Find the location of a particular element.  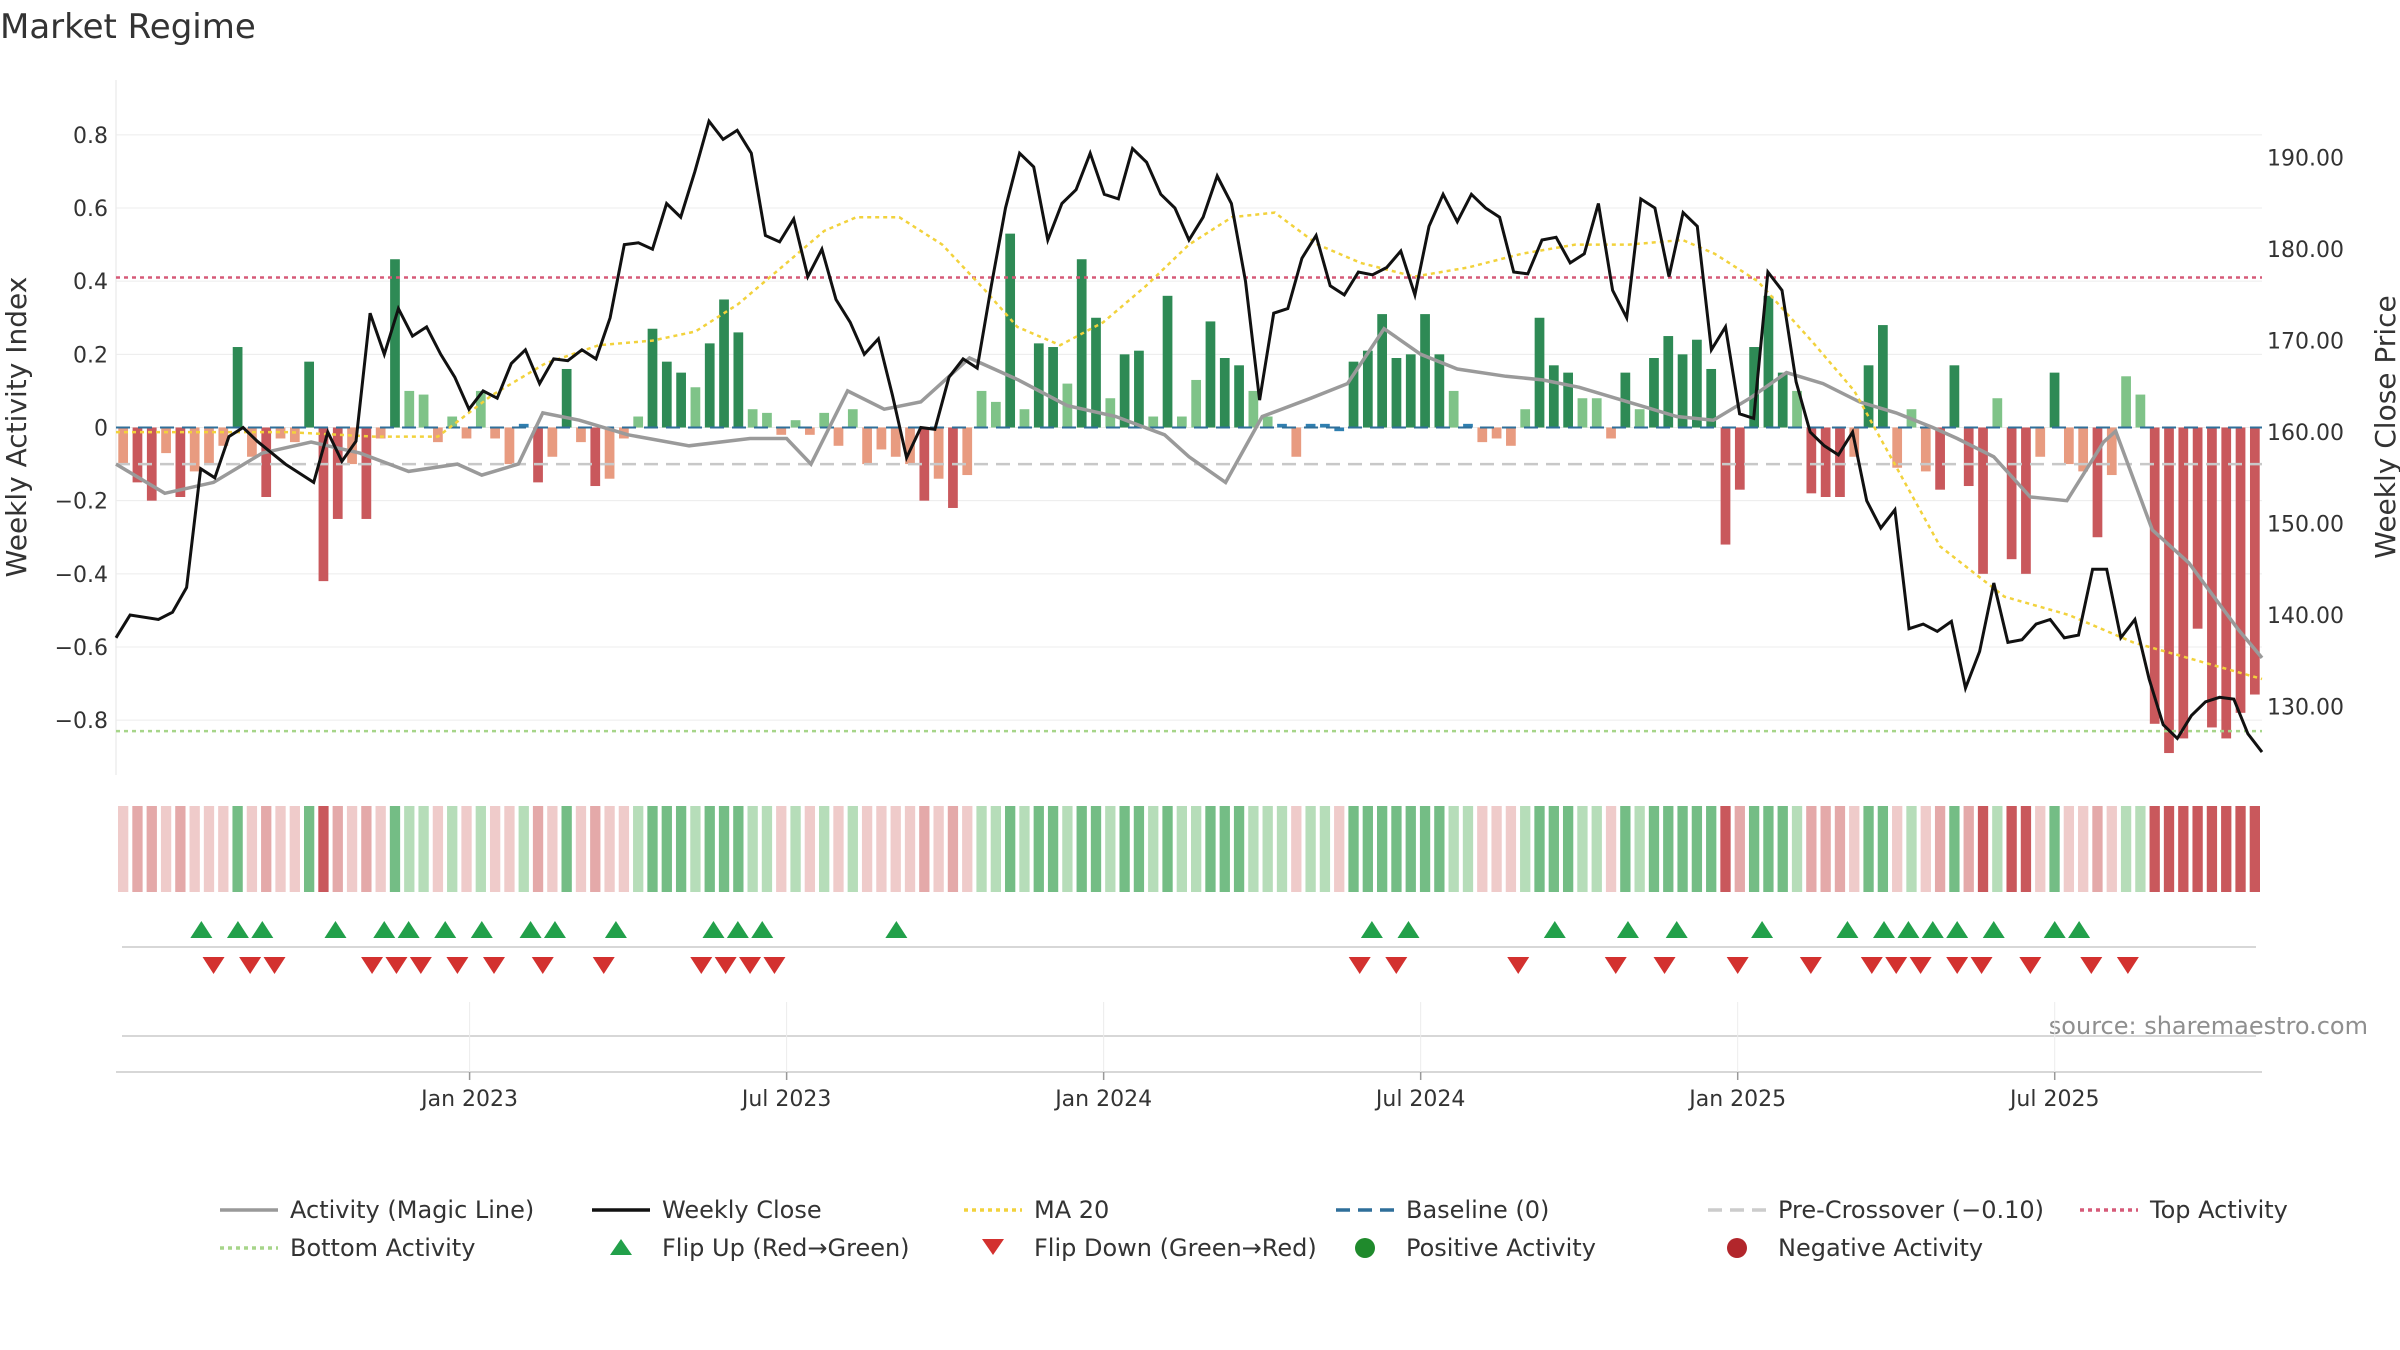

right-tick-label: 170.00 is located at coordinates (2305, 342).